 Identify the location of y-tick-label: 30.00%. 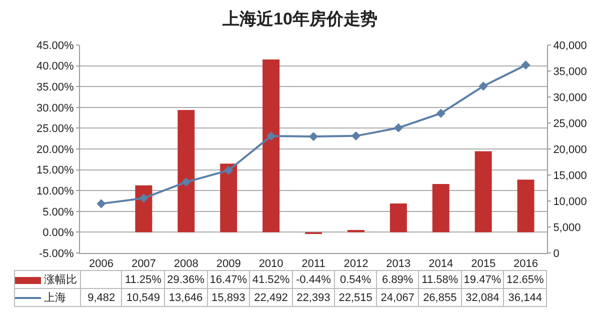
(55, 108).